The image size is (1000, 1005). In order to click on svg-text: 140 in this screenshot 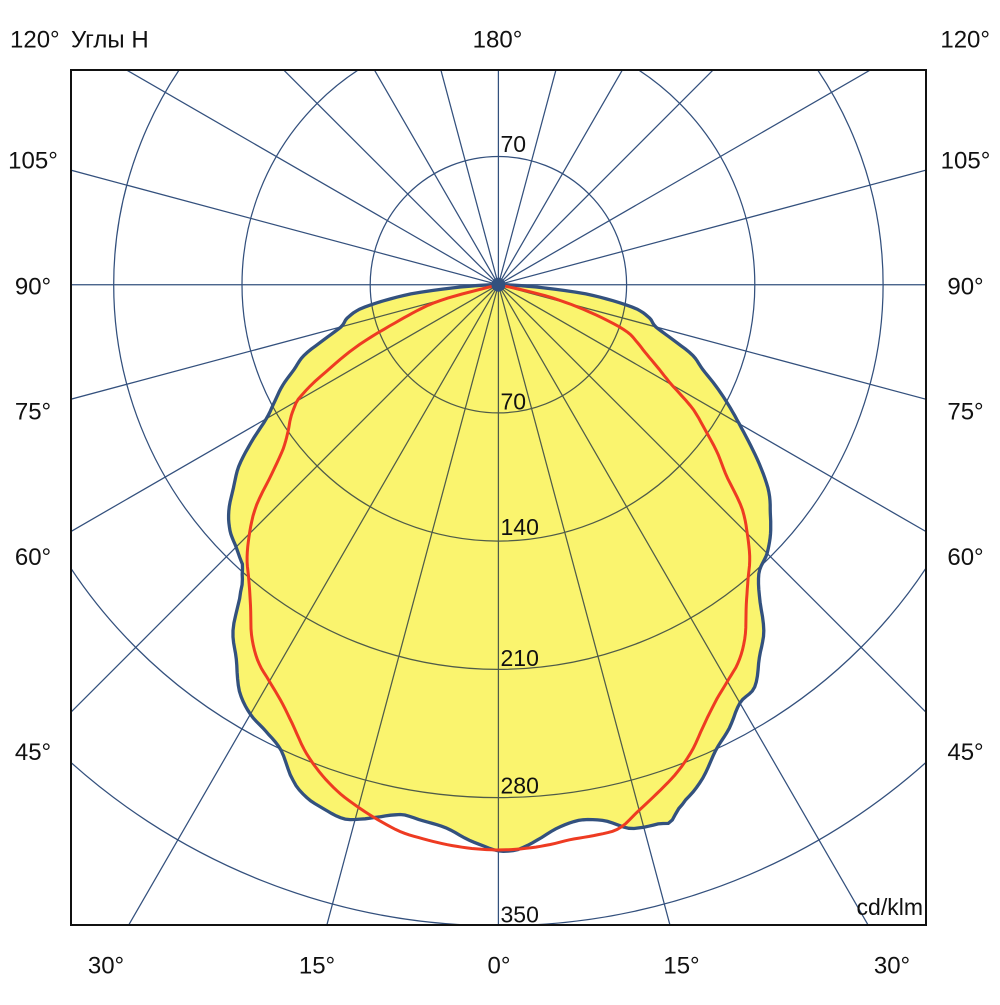, I will do `click(520, 527)`.